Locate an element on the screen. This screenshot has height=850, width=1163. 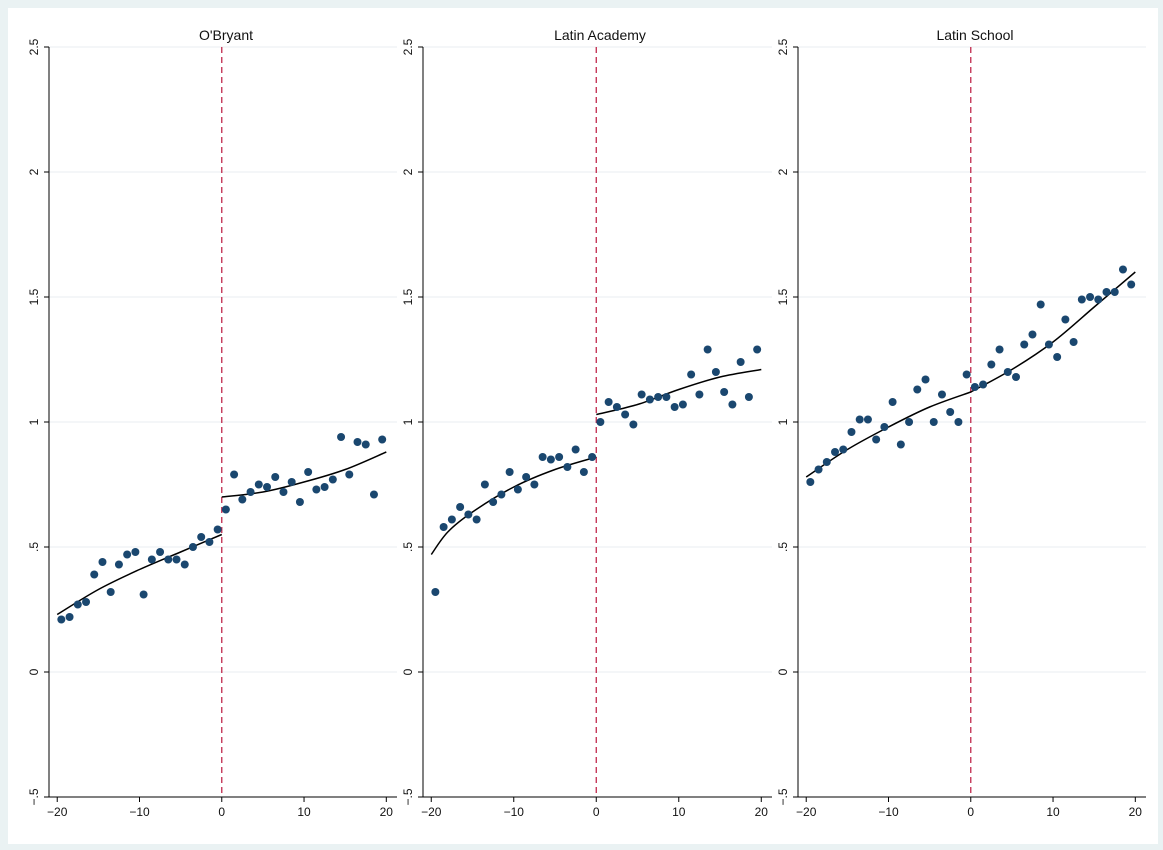
y-tick-label: 0 is located at coordinates (34, 671).